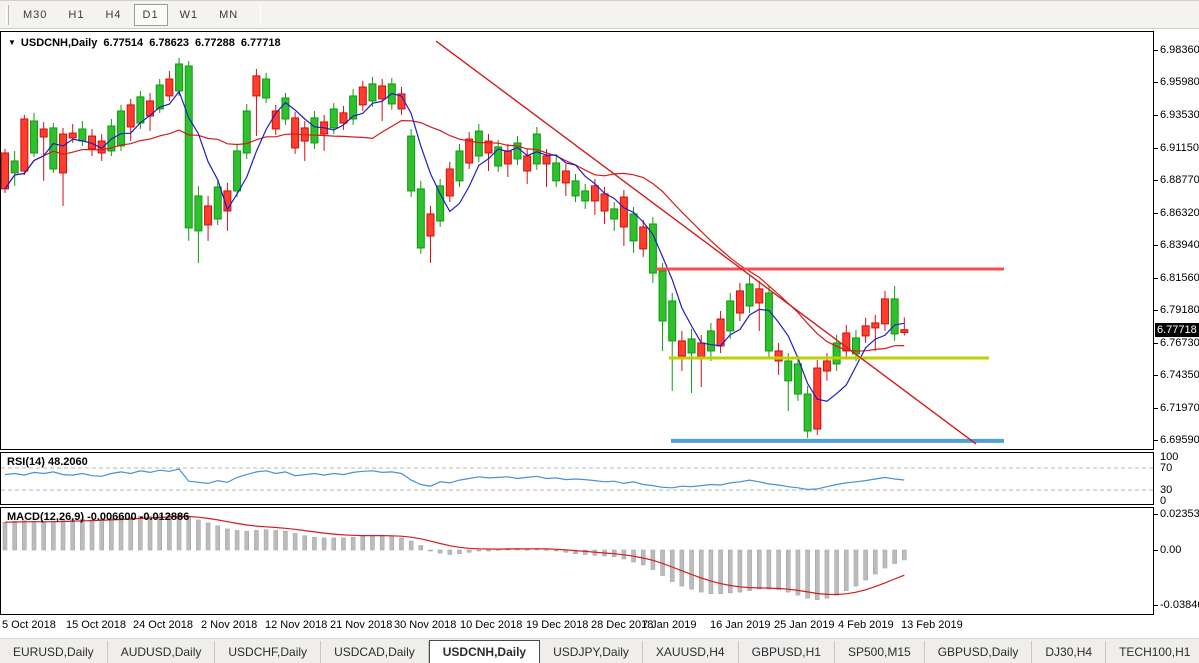 This screenshot has height=663, width=1199. What do you see at coordinates (491, 625) in the screenshot?
I see `date-tick-label: 10 Dec 2018` at bounding box center [491, 625].